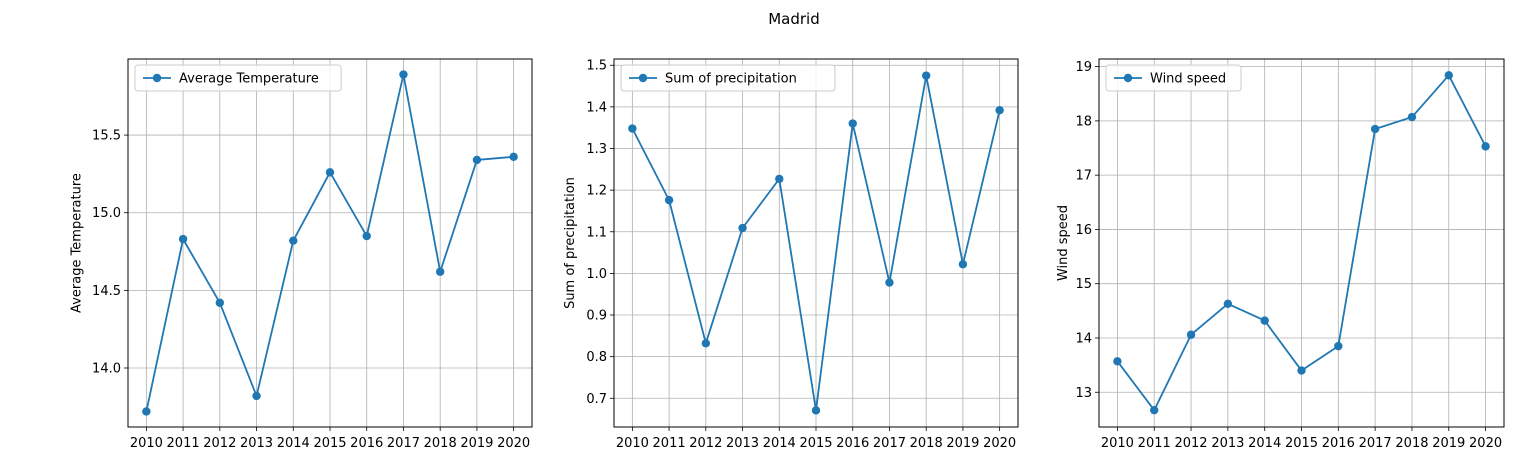 The image size is (1517, 465). What do you see at coordinates (77, 243) in the screenshot?
I see `y-axis-label: Average Temperature` at bounding box center [77, 243].